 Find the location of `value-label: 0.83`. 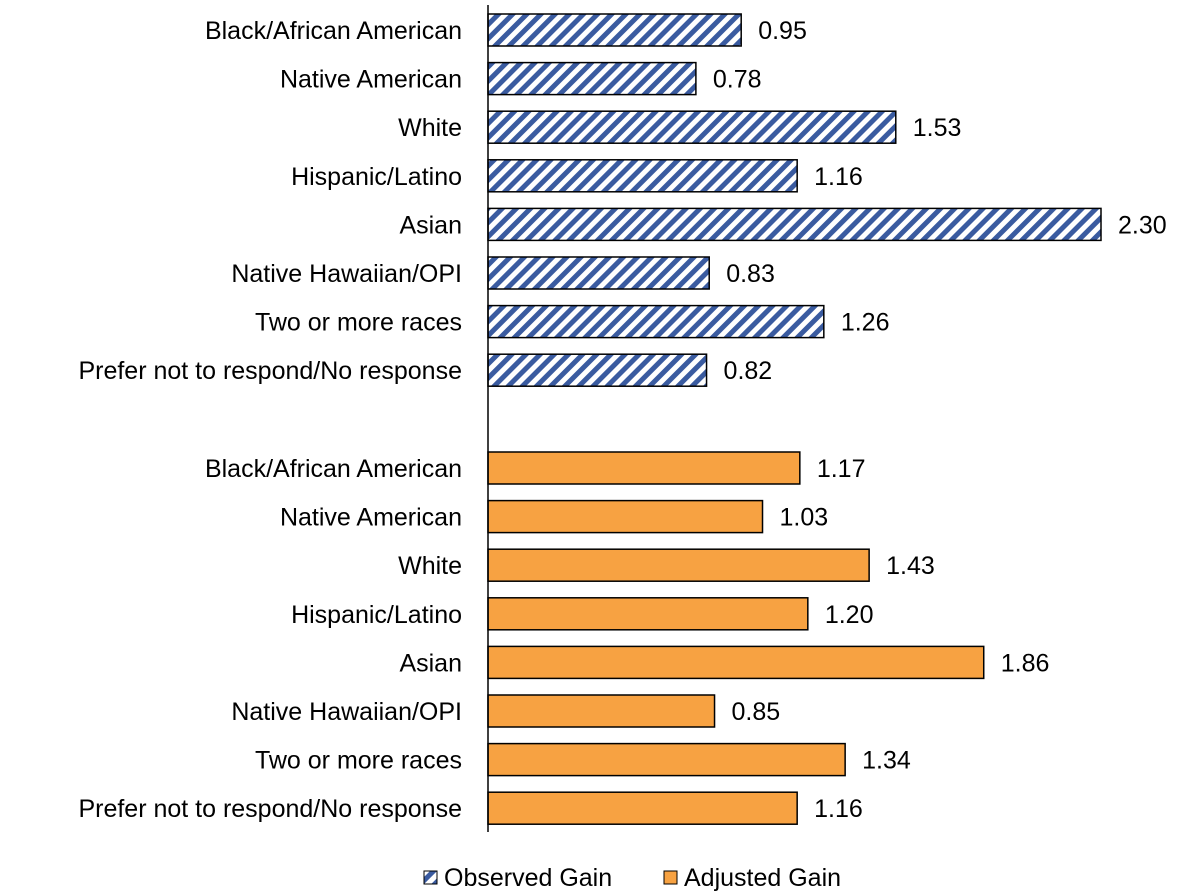

value-label: 0.83 is located at coordinates (750, 274).